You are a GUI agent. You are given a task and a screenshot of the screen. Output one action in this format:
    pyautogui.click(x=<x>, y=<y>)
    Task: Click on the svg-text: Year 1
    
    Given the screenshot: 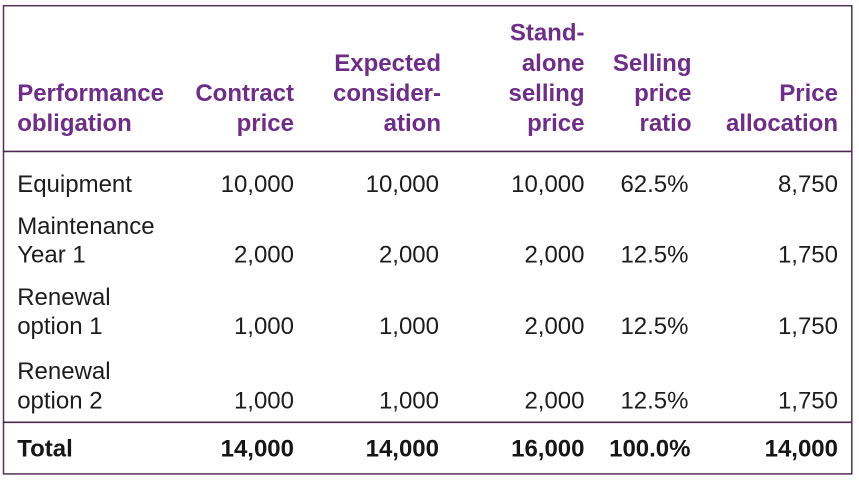 What is the action you would take?
    pyautogui.click(x=51, y=255)
    